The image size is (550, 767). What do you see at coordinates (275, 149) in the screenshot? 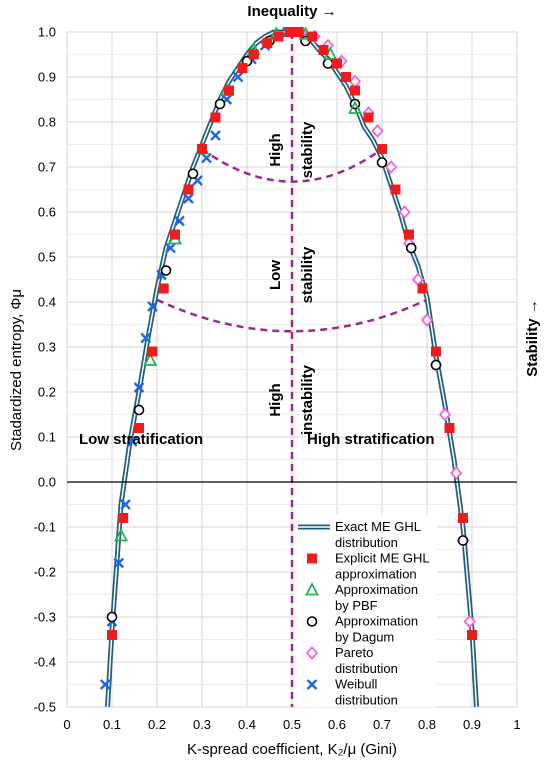
I see `high-stability-label-1: High` at bounding box center [275, 149].